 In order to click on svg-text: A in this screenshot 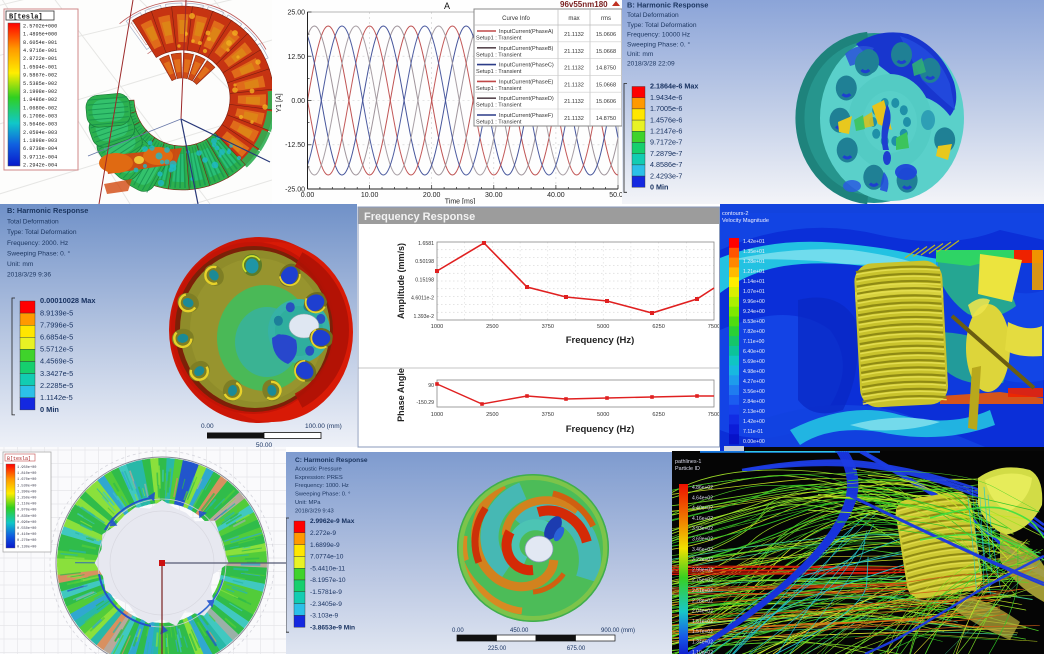, I will do `click(447, 6)`.